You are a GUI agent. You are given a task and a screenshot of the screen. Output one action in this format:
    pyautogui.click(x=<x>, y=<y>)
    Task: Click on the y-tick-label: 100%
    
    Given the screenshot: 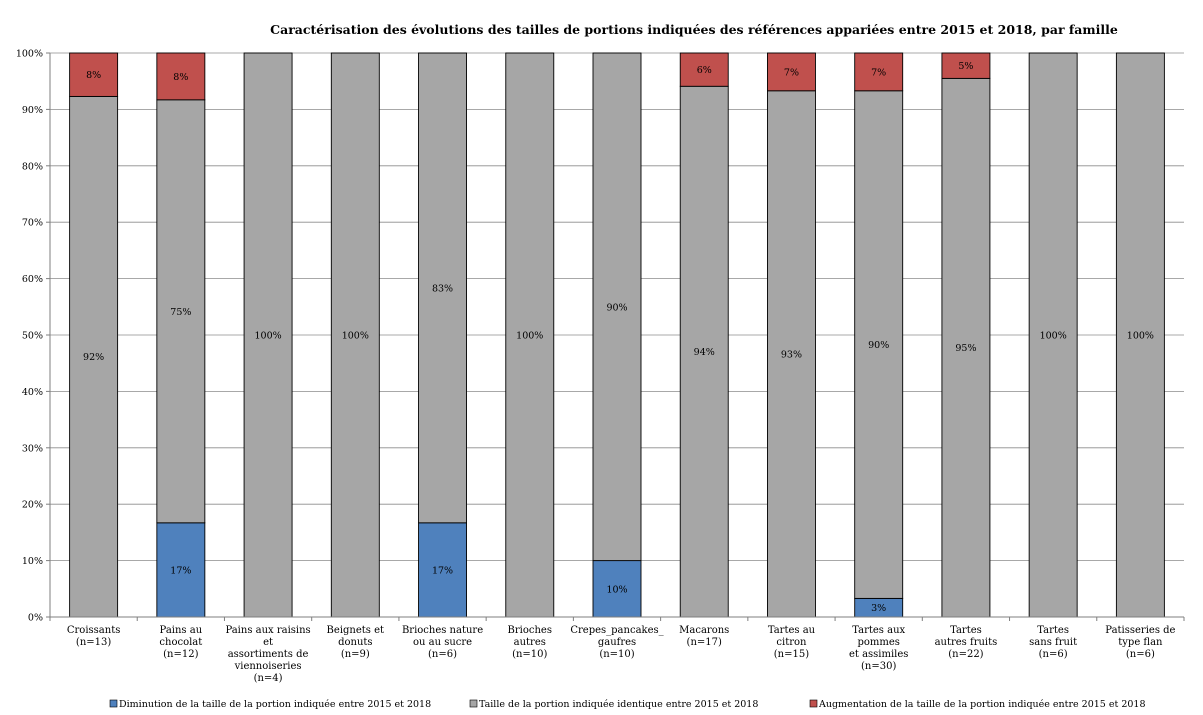 What is the action you would take?
    pyautogui.click(x=29, y=54)
    